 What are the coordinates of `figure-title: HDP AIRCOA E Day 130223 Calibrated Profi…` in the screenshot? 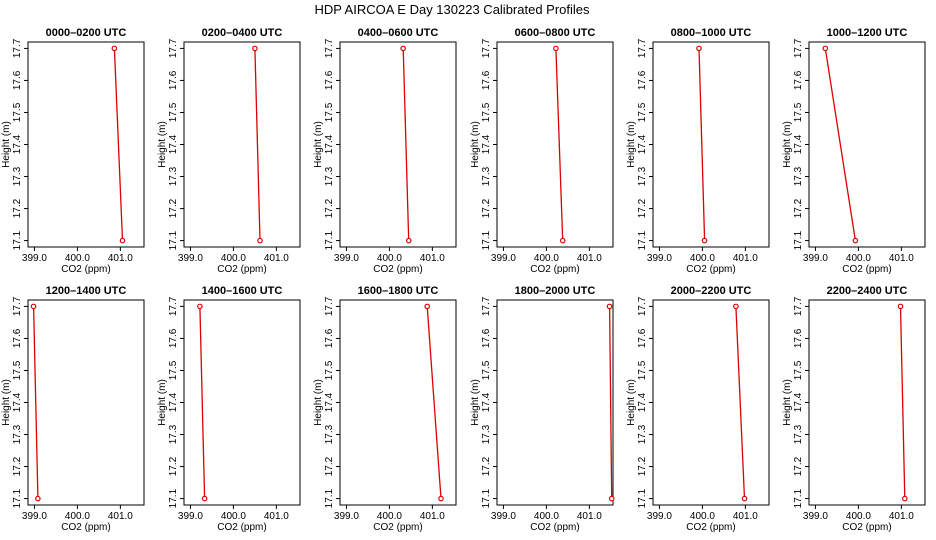 It's located at (452, 9).